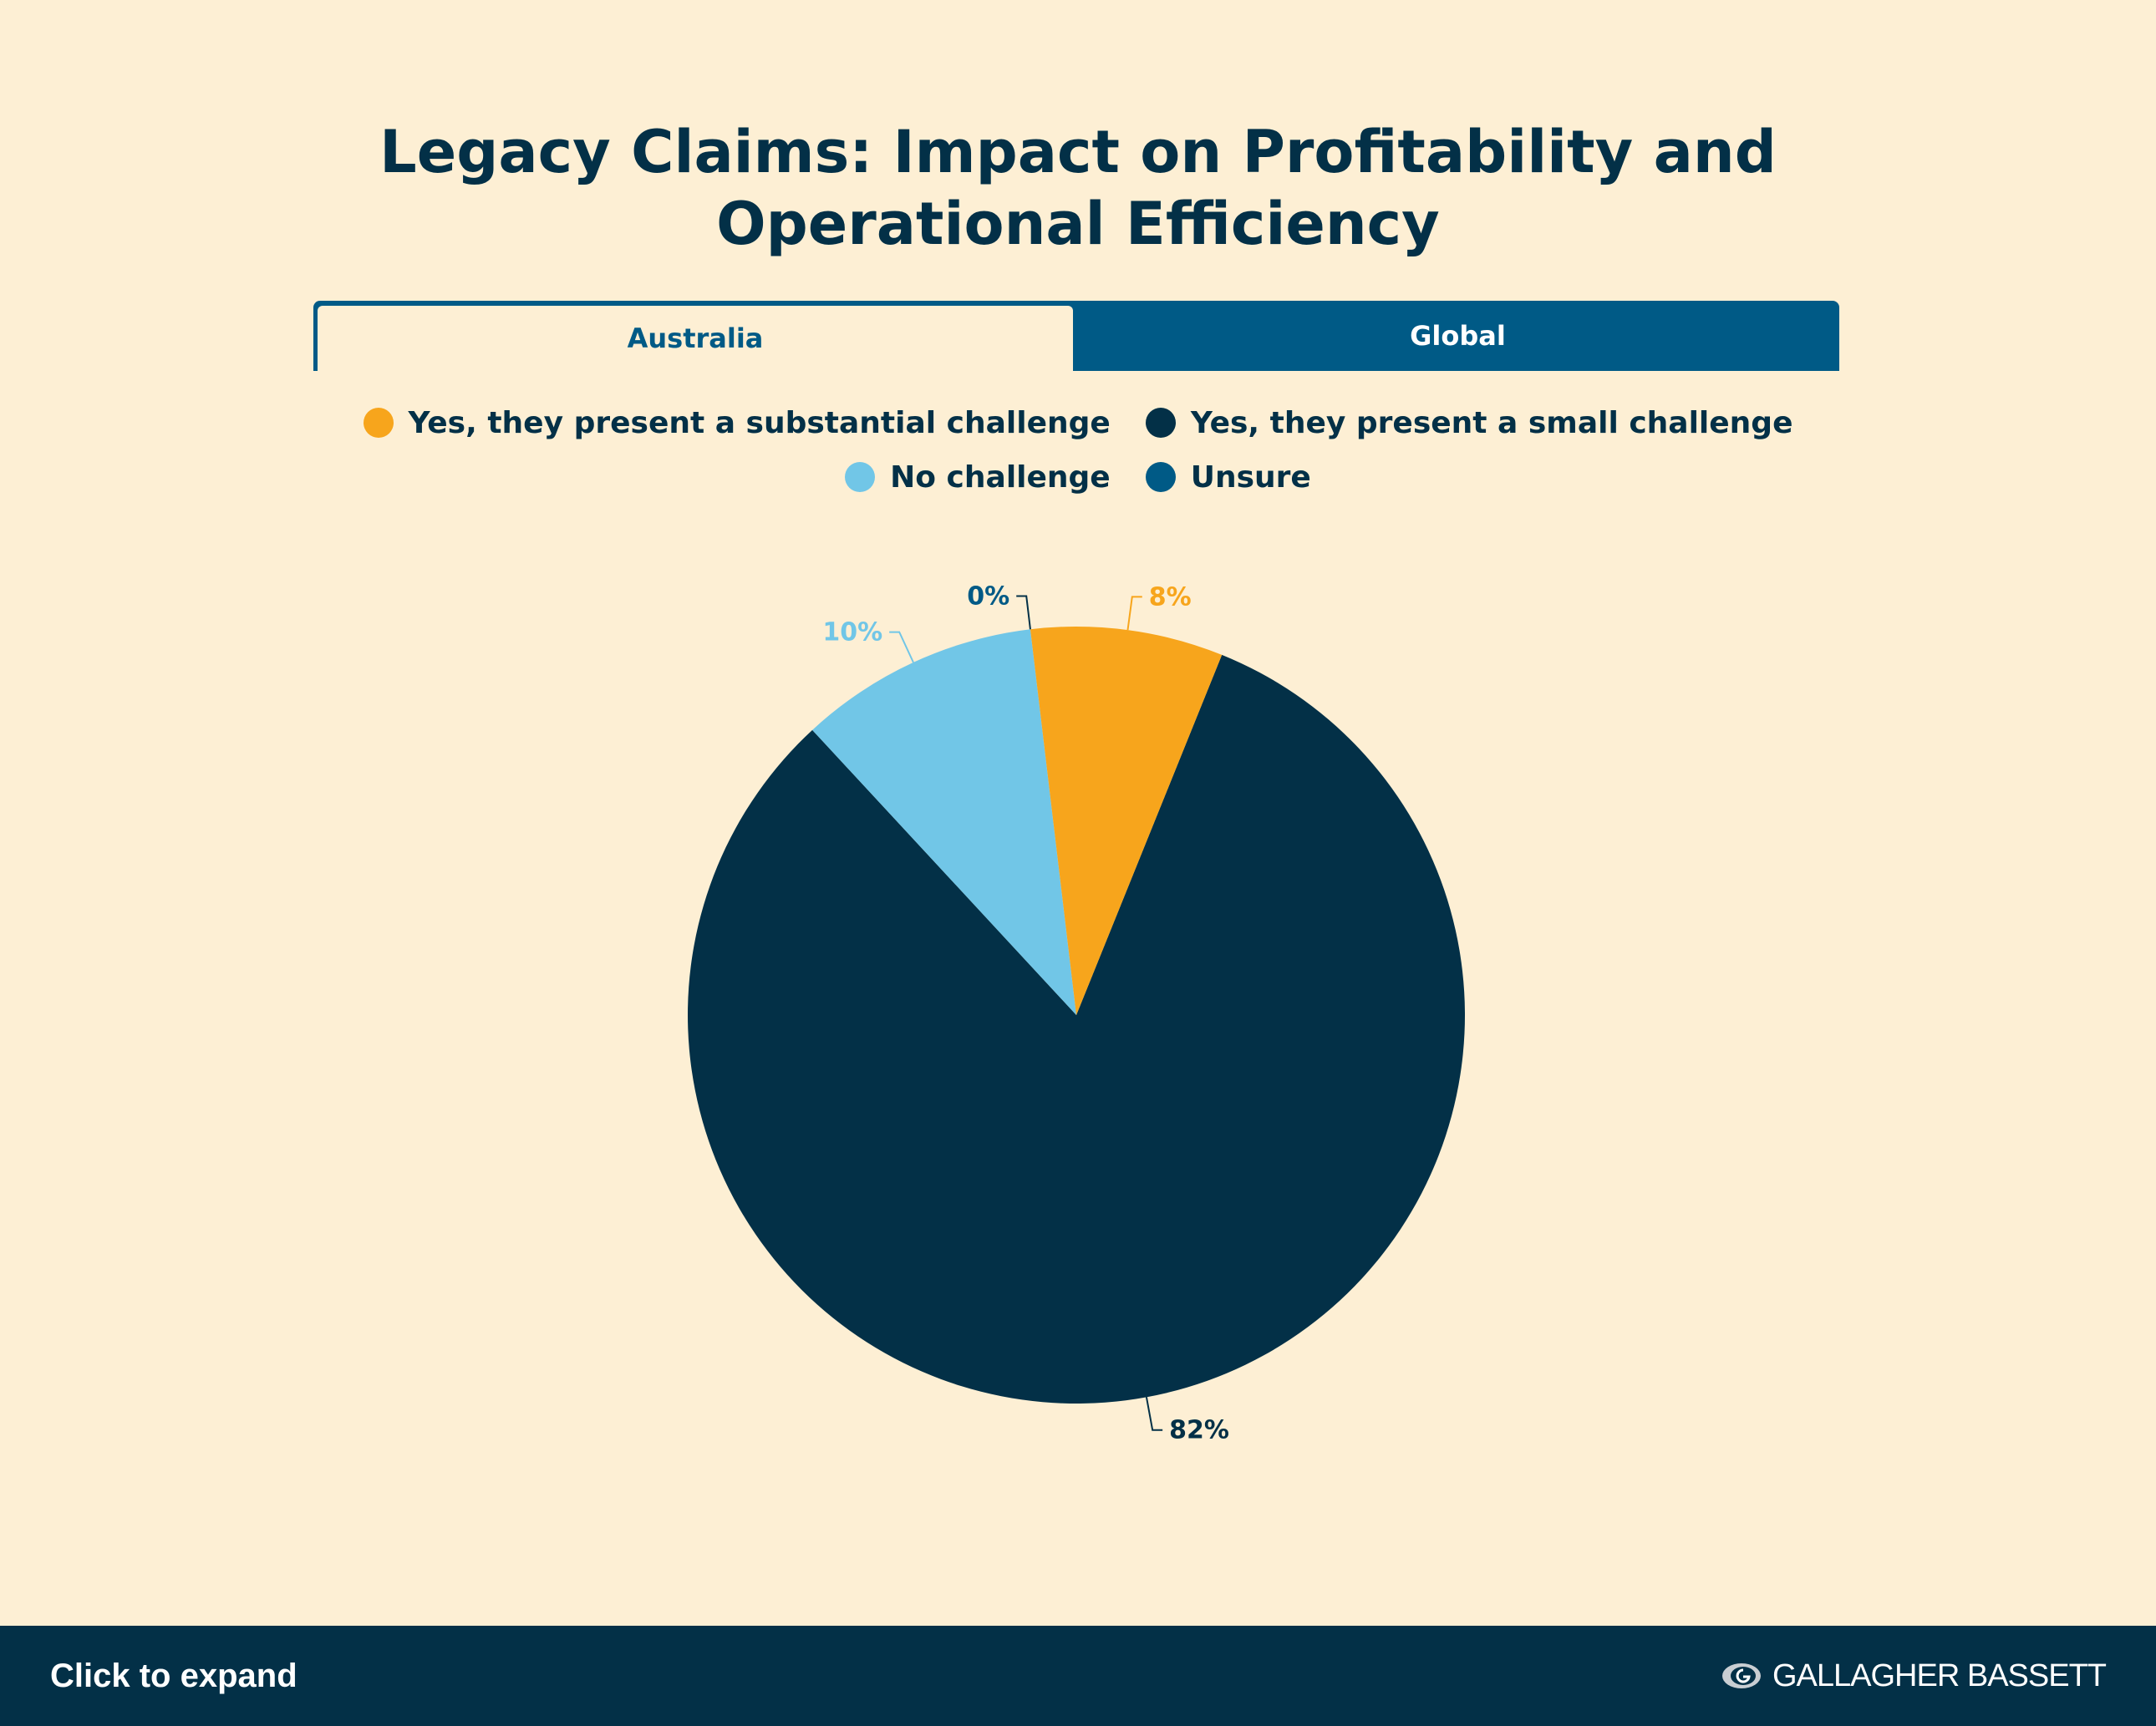  What do you see at coordinates (1078, 223) in the screenshot?
I see `chart-title-line2: Operational Efficiency` at bounding box center [1078, 223].